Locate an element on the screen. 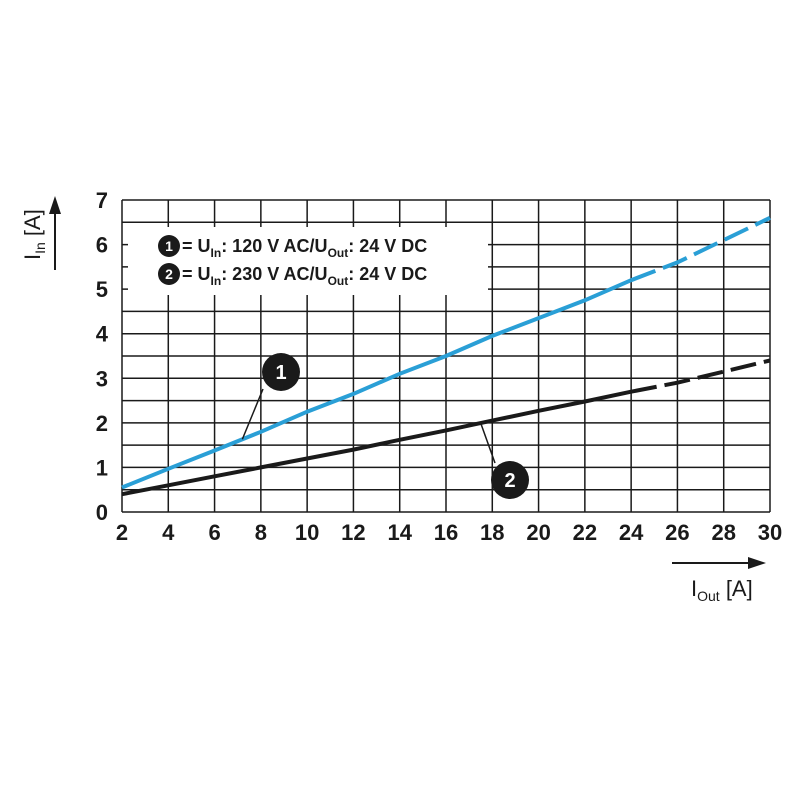  x-tick-label: 8 is located at coordinates (261, 532).